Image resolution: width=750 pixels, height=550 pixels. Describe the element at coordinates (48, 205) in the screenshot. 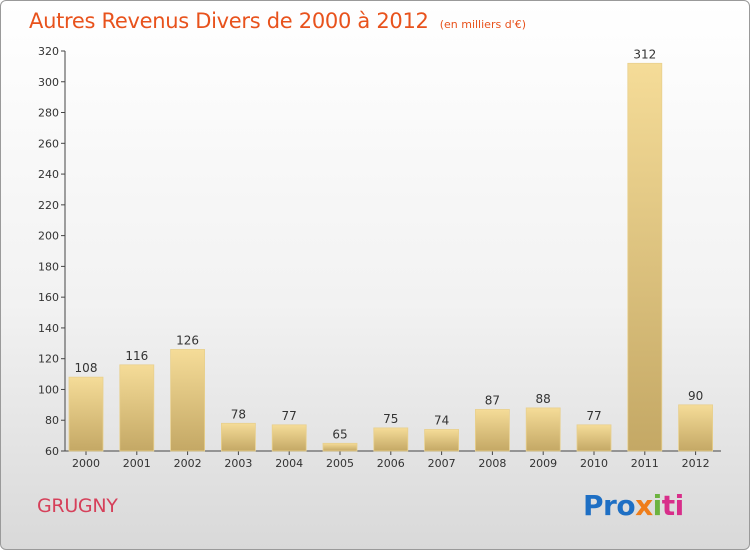

I see `y-tick-label: 220` at that location.